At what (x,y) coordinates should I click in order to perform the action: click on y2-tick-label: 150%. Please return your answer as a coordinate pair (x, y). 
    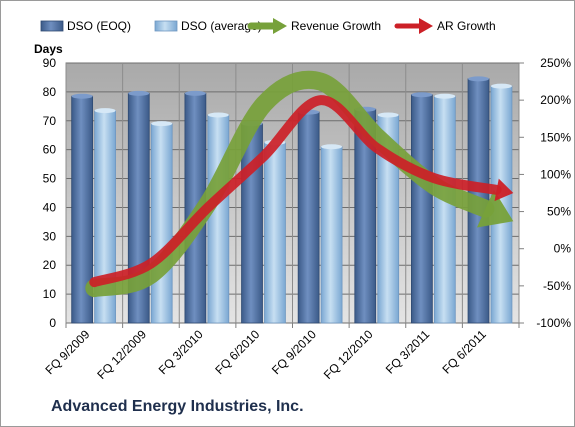
    Looking at the image, I should click on (555, 137).